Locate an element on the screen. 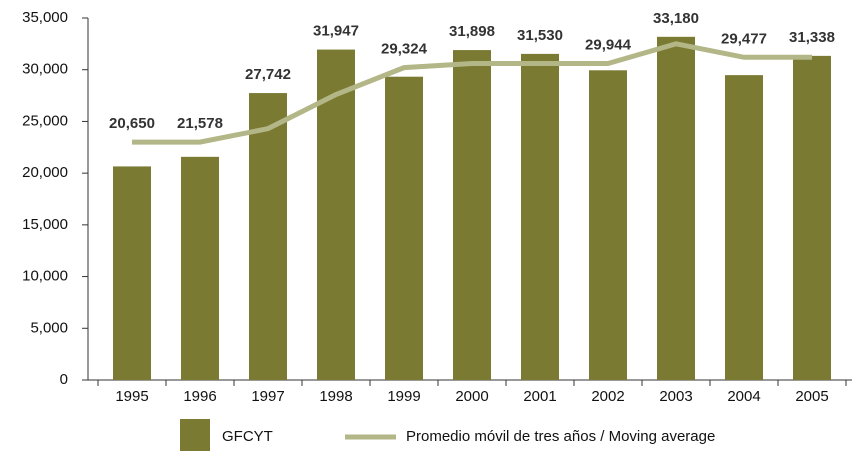  y-tick-label: 15,000 is located at coordinates (45, 224).